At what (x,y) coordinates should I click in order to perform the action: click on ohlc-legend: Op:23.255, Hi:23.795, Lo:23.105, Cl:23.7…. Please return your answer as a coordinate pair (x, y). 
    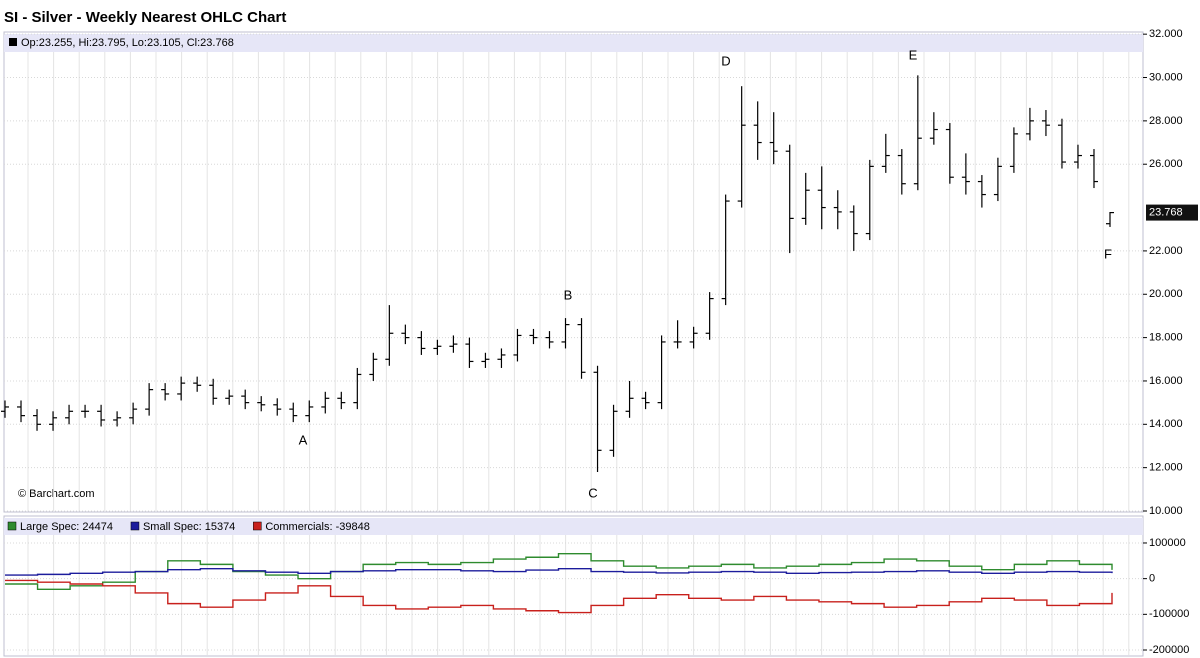
    Looking at the image, I should click on (127, 43).